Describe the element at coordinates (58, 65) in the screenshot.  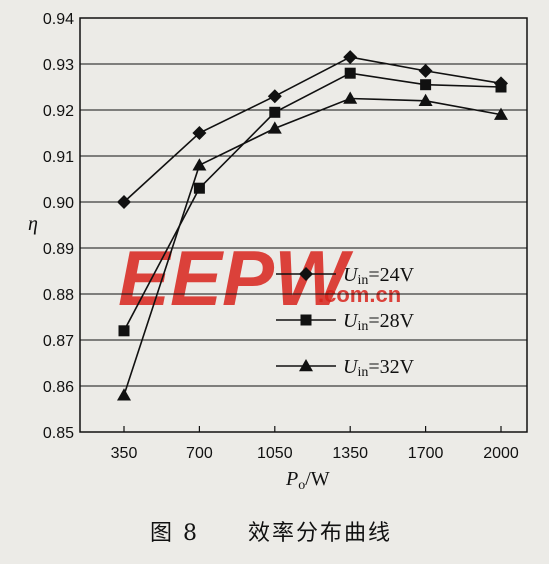
I see `y-tick-label: 0.93` at that location.